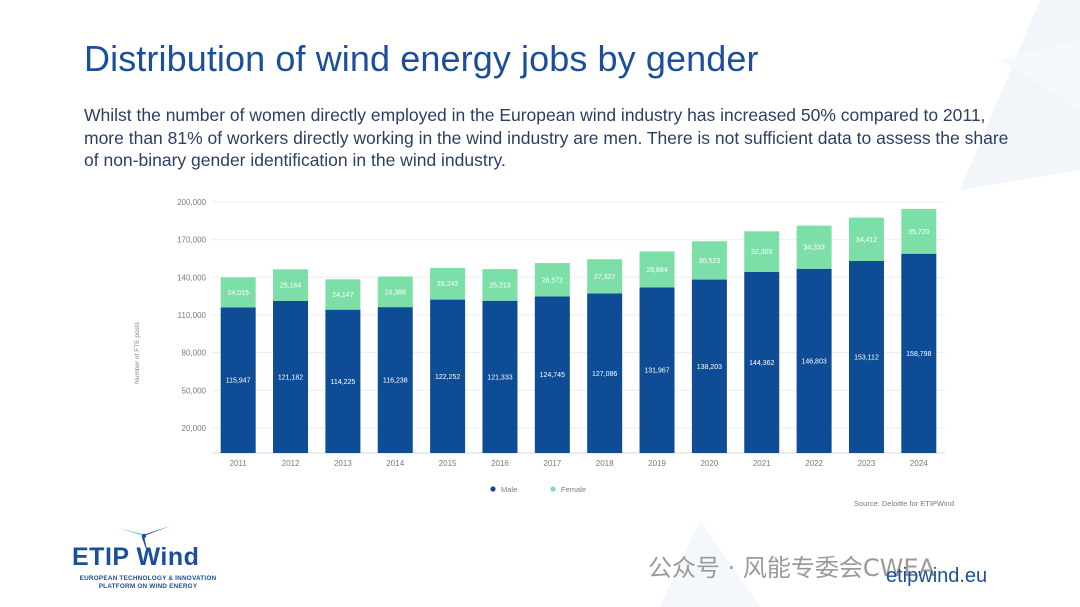  What do you see at coordinates (137, 352) in the screenshot?
I see `y-axis-title: Number of FTE posts` at bounding box center [137, 352].